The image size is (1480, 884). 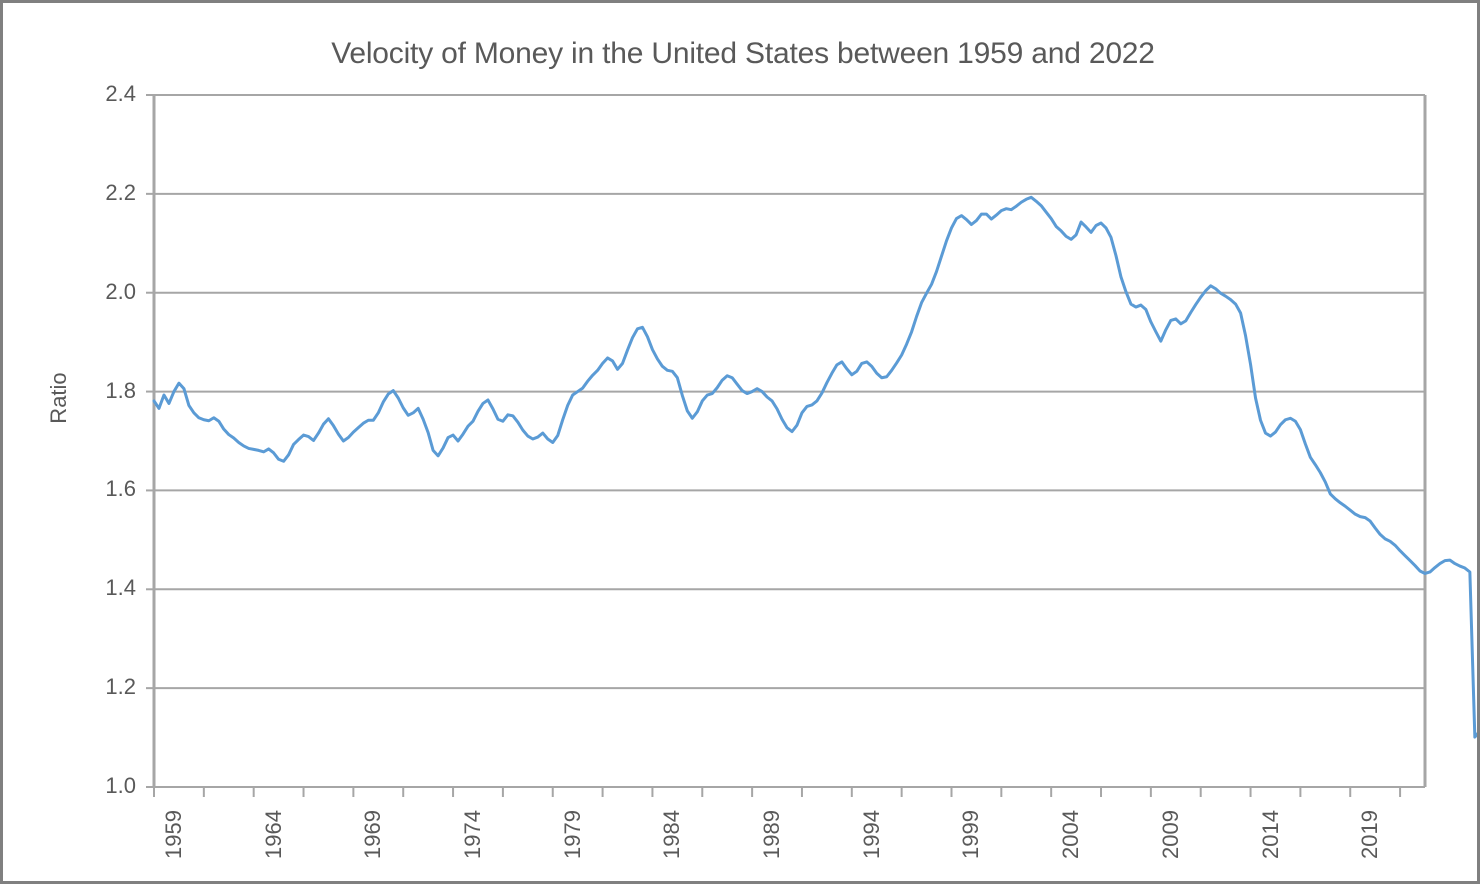 I want to click on y-tick-label: 1.0, so click(x=120, y=785).